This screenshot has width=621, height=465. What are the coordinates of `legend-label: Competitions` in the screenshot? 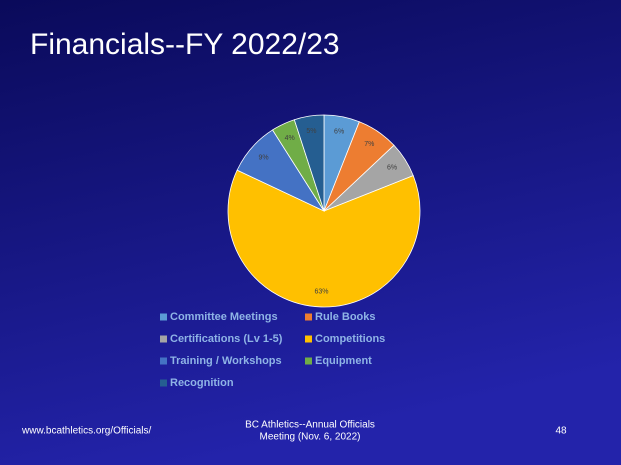 It's located at (350, 339).